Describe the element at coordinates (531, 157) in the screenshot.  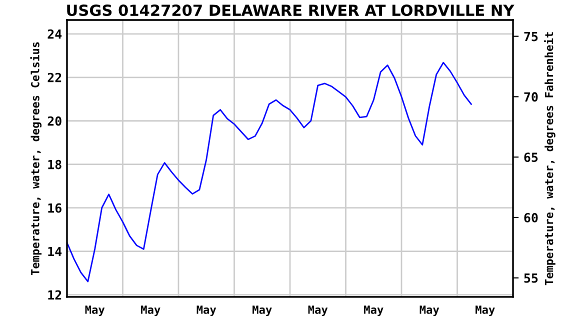
I see `y2-tick-label: 65` at that location.